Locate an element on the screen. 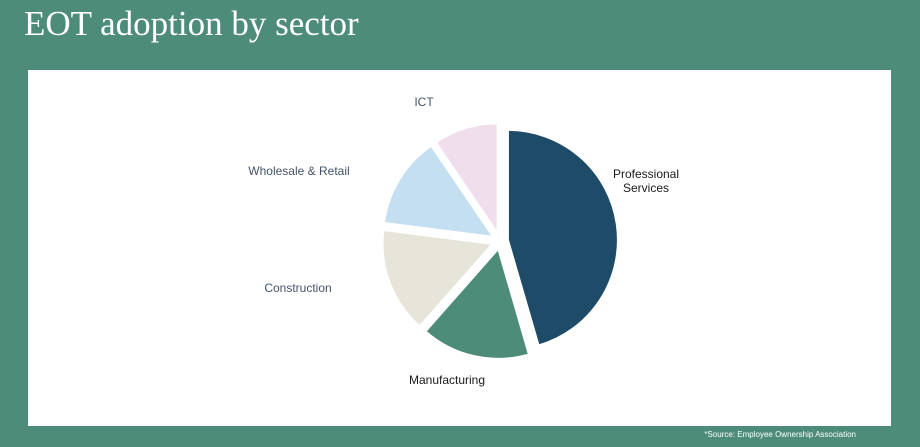  slice-label-professional-services: Professional Services is located at coordinates (646, 181).